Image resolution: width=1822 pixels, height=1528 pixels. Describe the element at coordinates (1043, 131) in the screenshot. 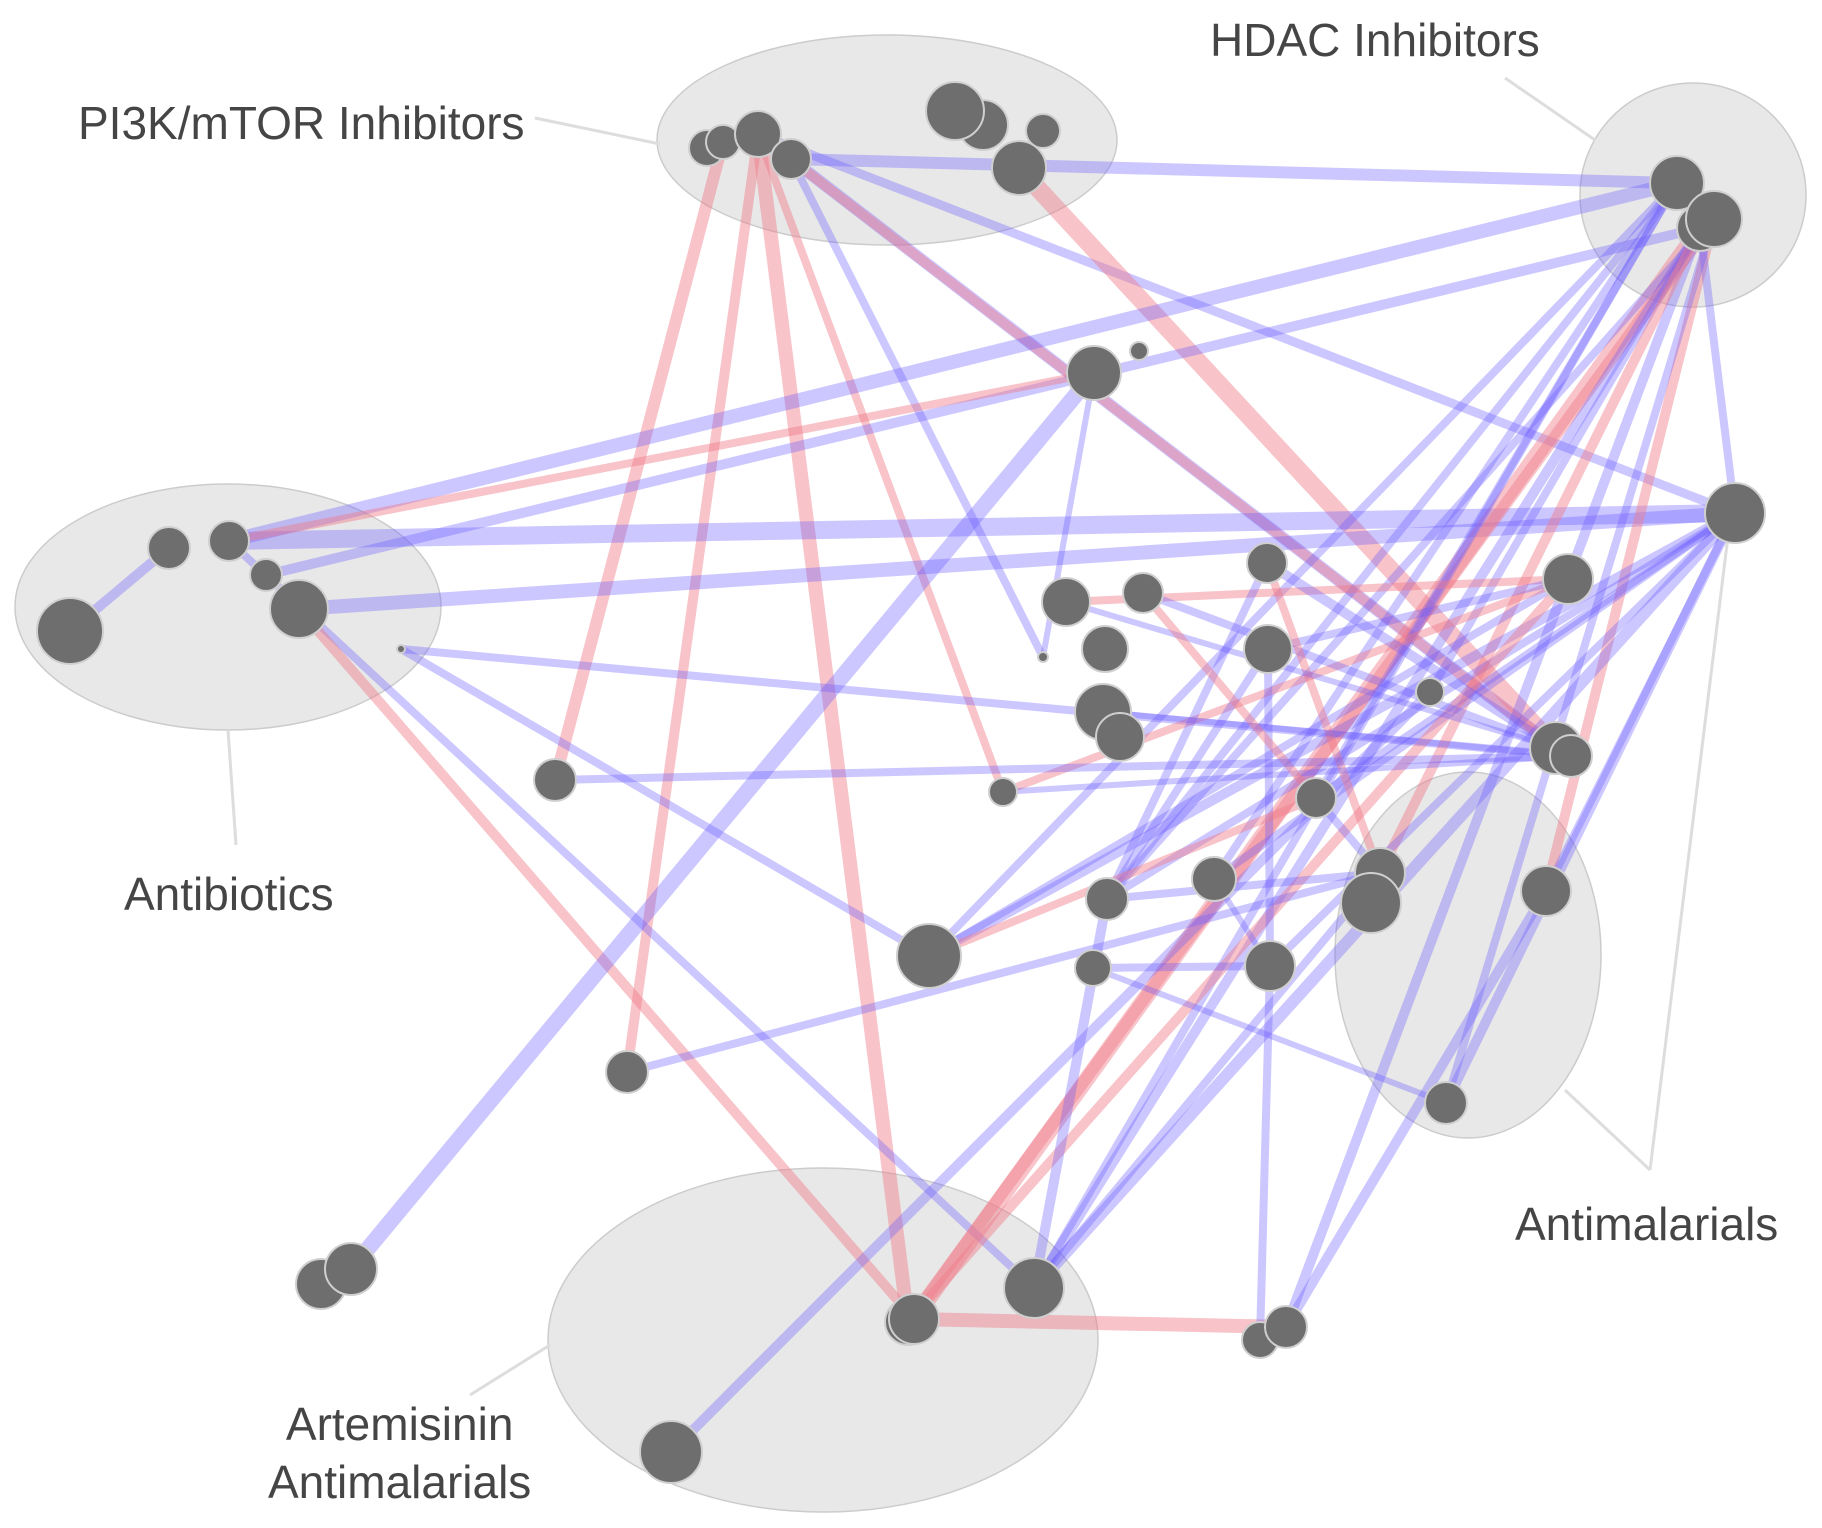

I see `drug-node-p7` at that location.